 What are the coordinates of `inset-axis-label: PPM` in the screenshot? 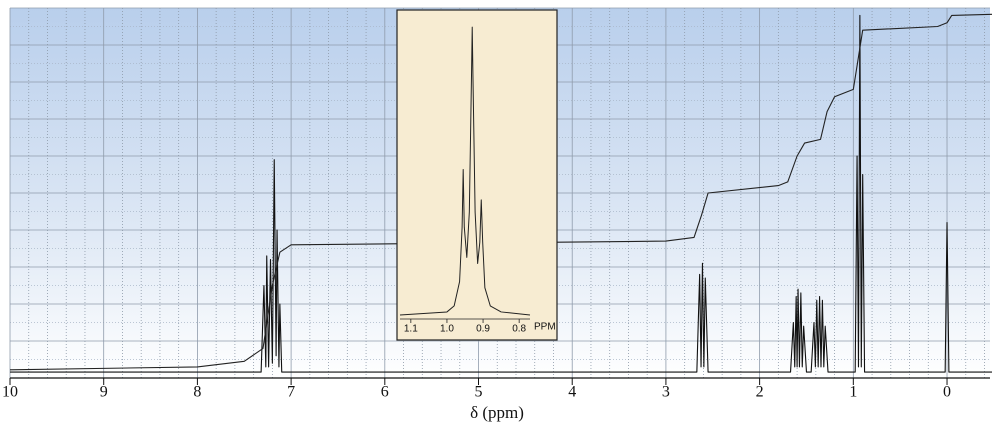 It's located at (545, 327).